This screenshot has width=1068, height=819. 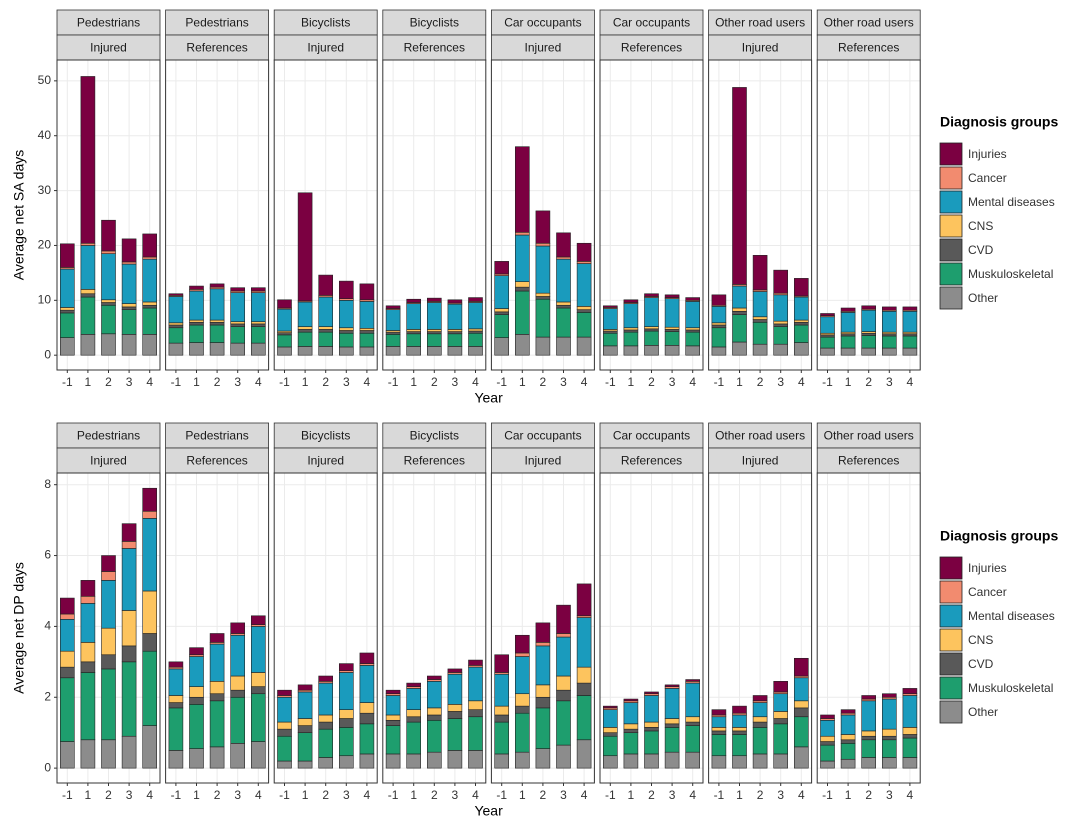 I want to click on x-axis-title: Year, so click(x=488, y=811).